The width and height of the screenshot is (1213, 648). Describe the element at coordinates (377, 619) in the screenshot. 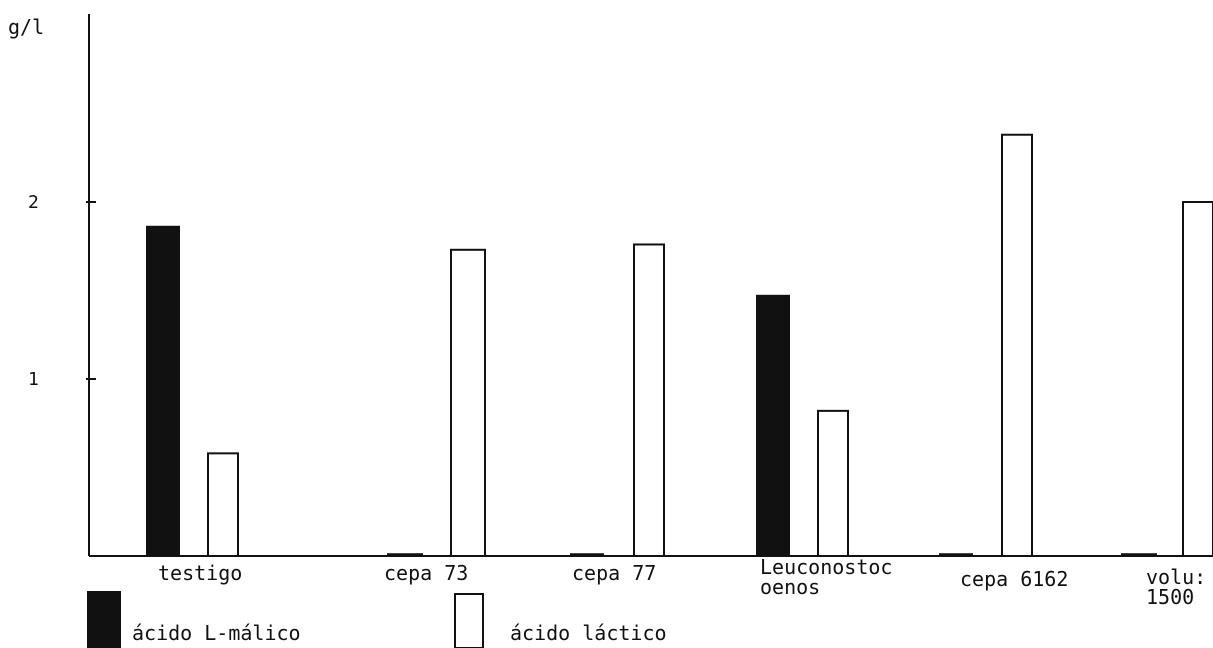

I see `legend: ácido L-málico ácido láctico` at that location.